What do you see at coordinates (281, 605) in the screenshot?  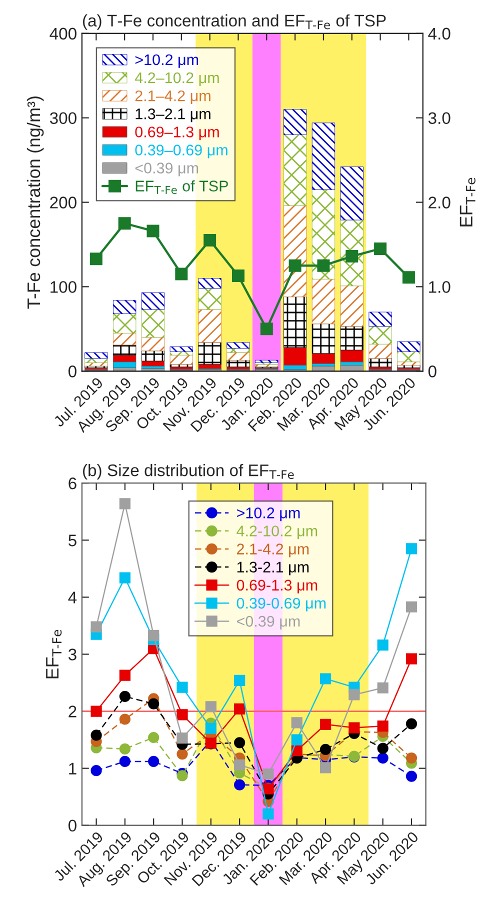 I see `legend-label: 0.39-0.69 μm` at bounding box center [281, 605].